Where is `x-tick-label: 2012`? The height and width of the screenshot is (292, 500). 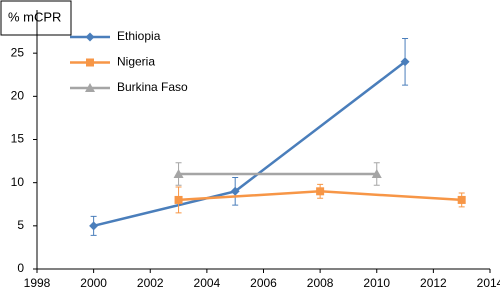 x-tick-label: 2012 is located at coordinates (433, 283).